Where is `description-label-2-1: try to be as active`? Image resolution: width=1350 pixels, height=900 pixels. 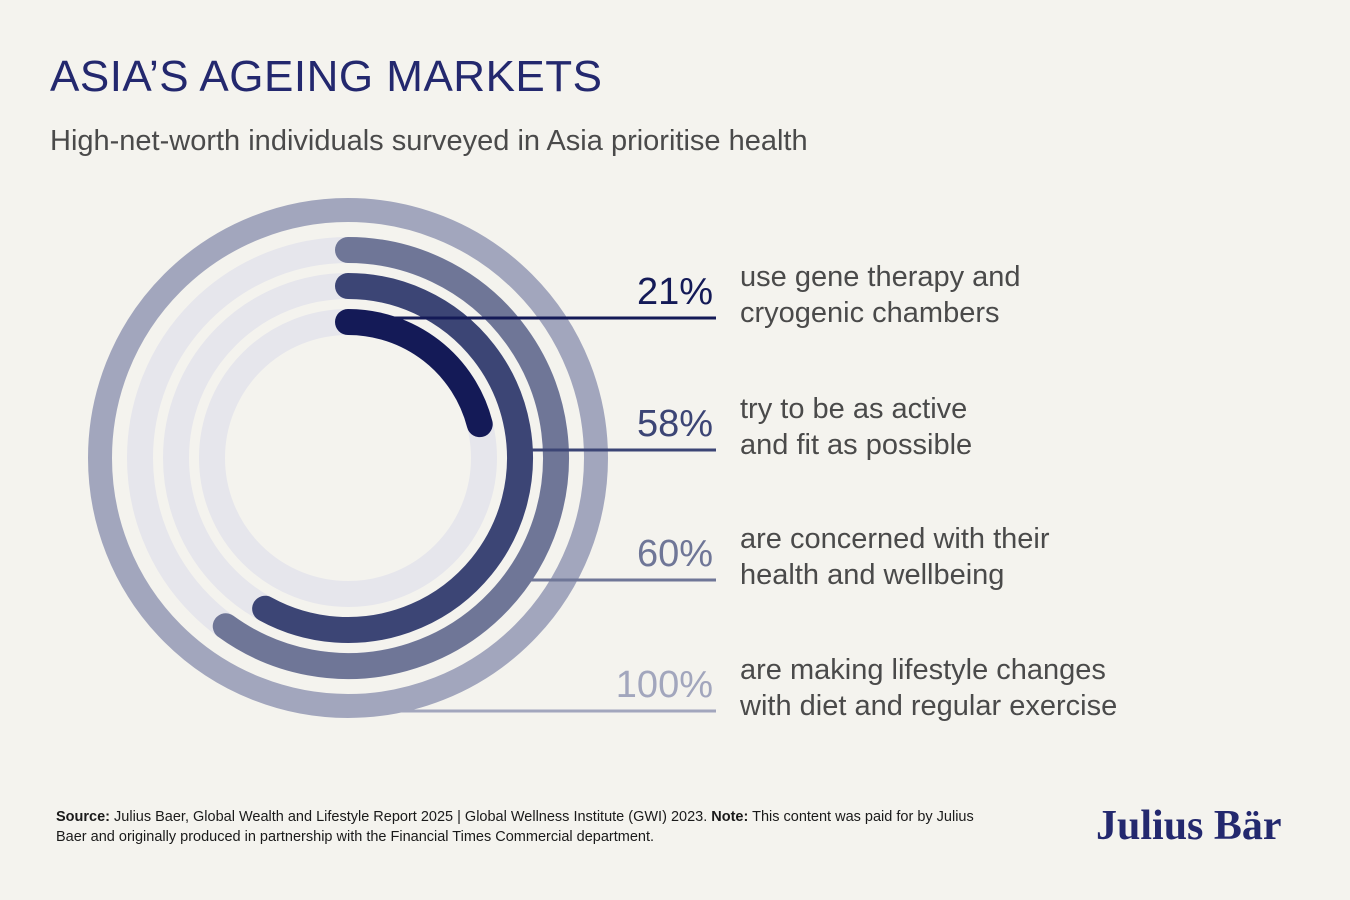
description-label-2-1: try to be as active is located at coordinates (853, 409).